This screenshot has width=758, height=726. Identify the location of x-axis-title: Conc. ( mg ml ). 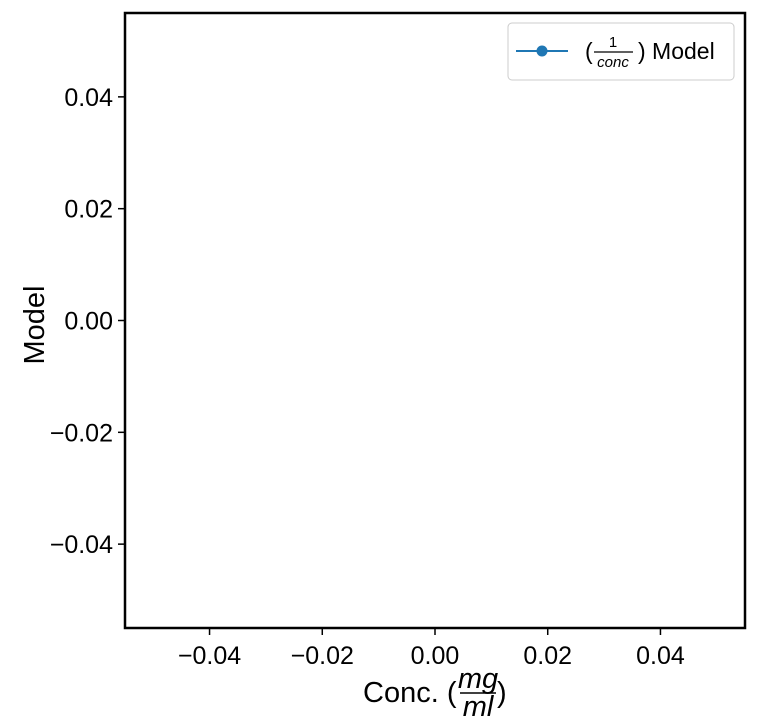
(435, 693).